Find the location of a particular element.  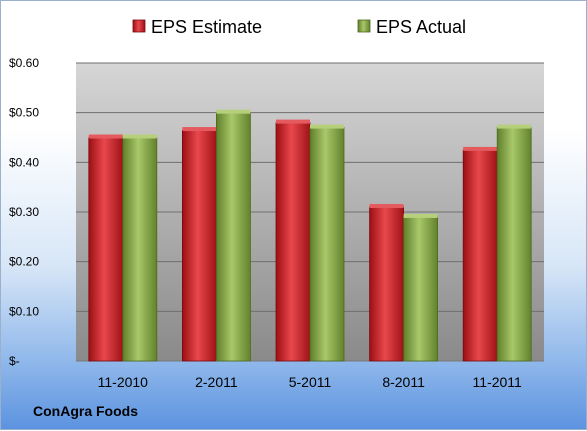

y-axis-ticks: $- $0.10 $0.20 $0.30 $0.40 $0.50 $0.60 is located at coordinates (24, 212).